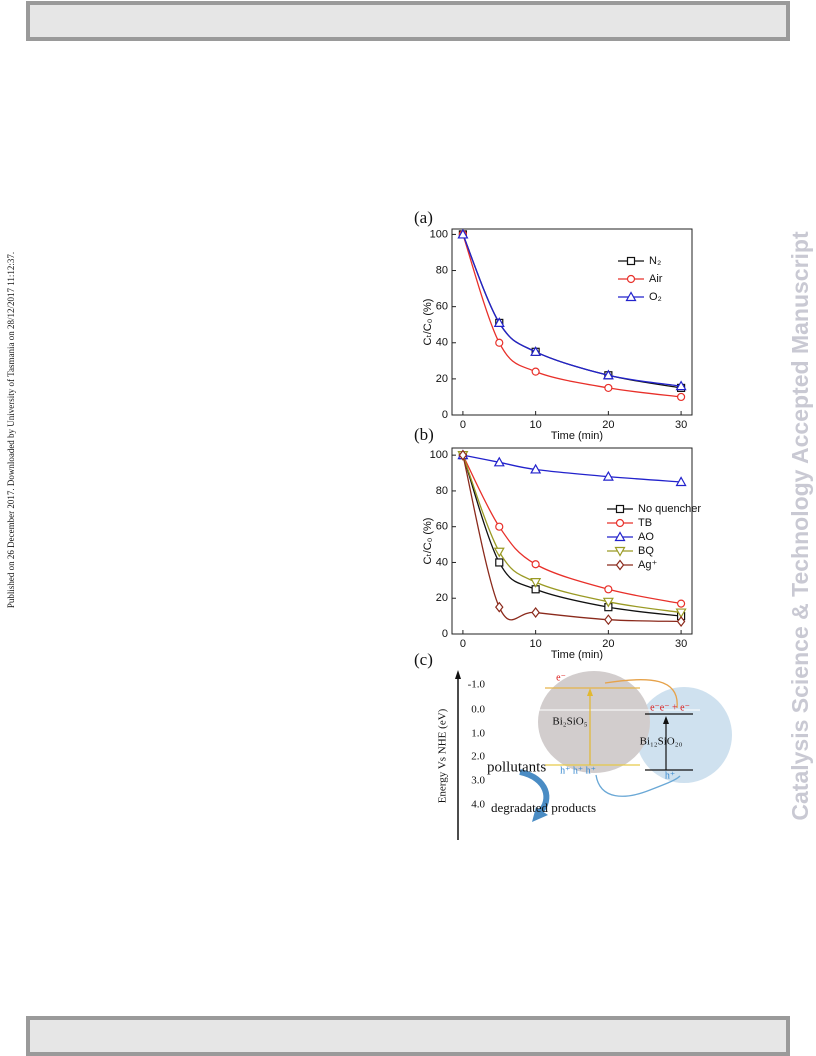 This screenshot has height=1056, width=816. I want to click on particle-left, so click(594, 722).